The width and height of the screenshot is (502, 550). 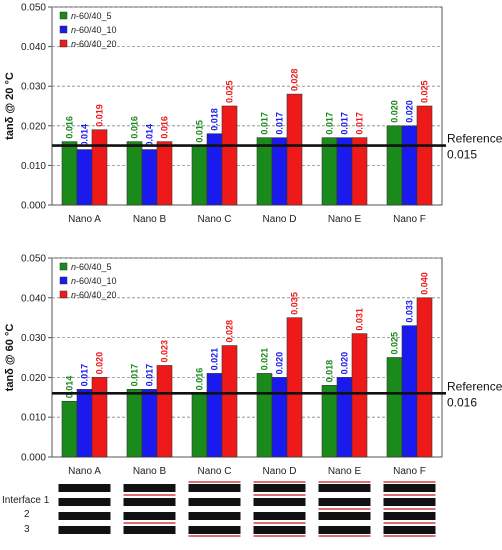 I want to click on y-axis-label: tanδ @ 20 °C, so click(x=10, y=106).